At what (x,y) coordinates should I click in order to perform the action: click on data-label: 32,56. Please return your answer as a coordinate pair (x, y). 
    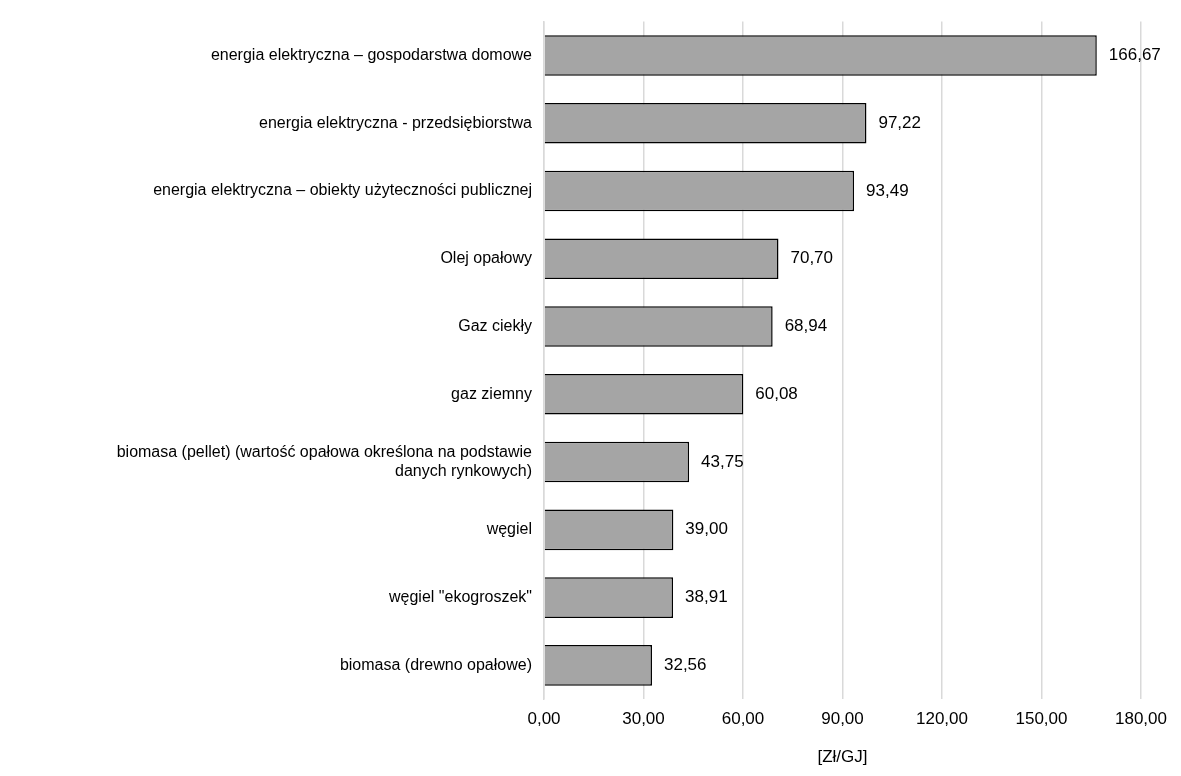
    Looking at the image, I should click on (685, 665).